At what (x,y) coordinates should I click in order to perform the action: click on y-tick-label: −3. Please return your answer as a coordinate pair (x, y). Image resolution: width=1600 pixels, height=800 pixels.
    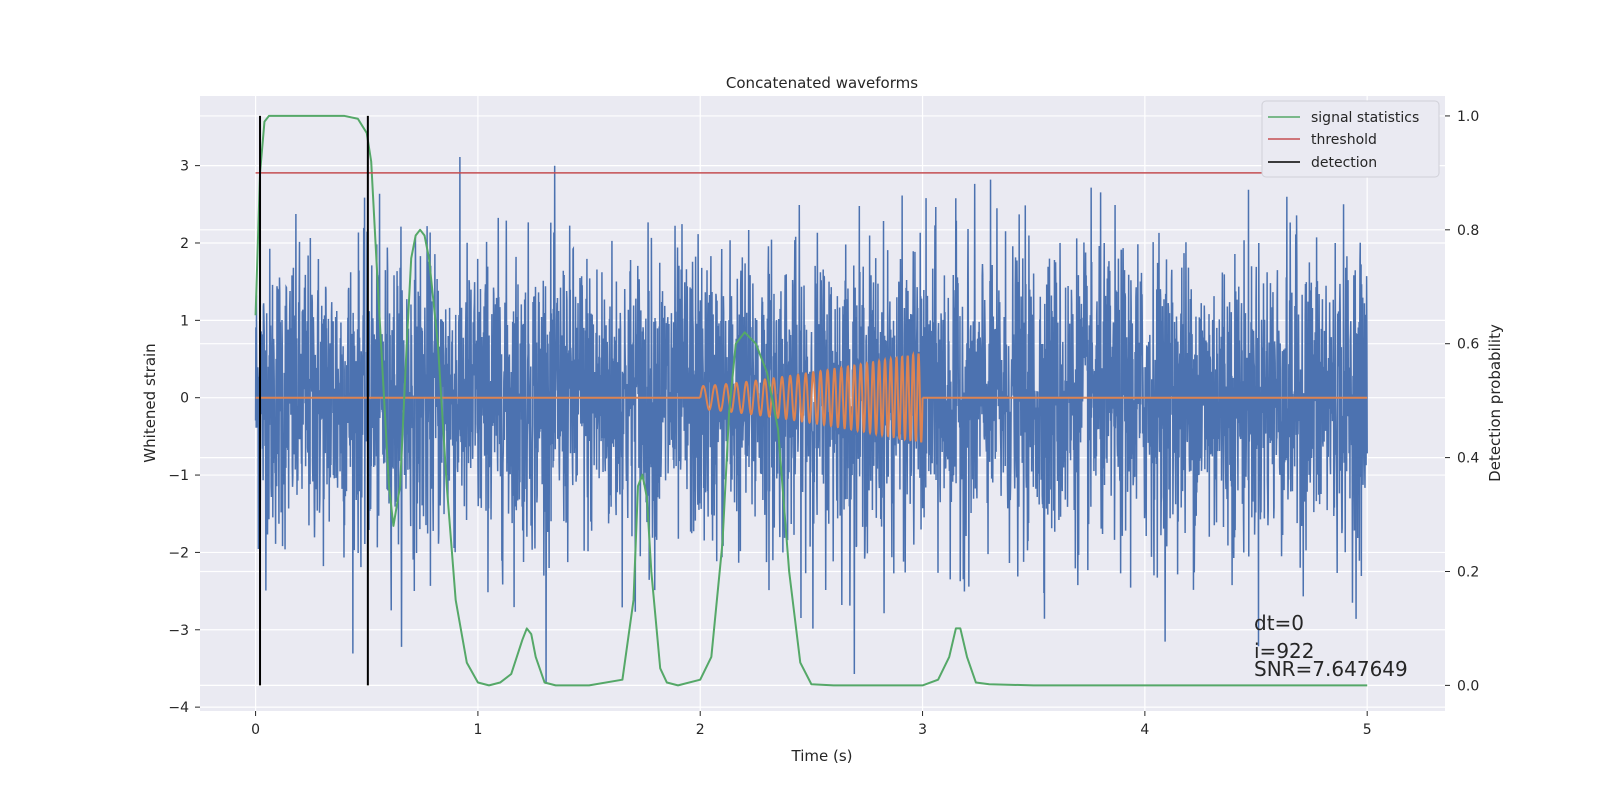
    Looking at the image, I should click on (178, 631).